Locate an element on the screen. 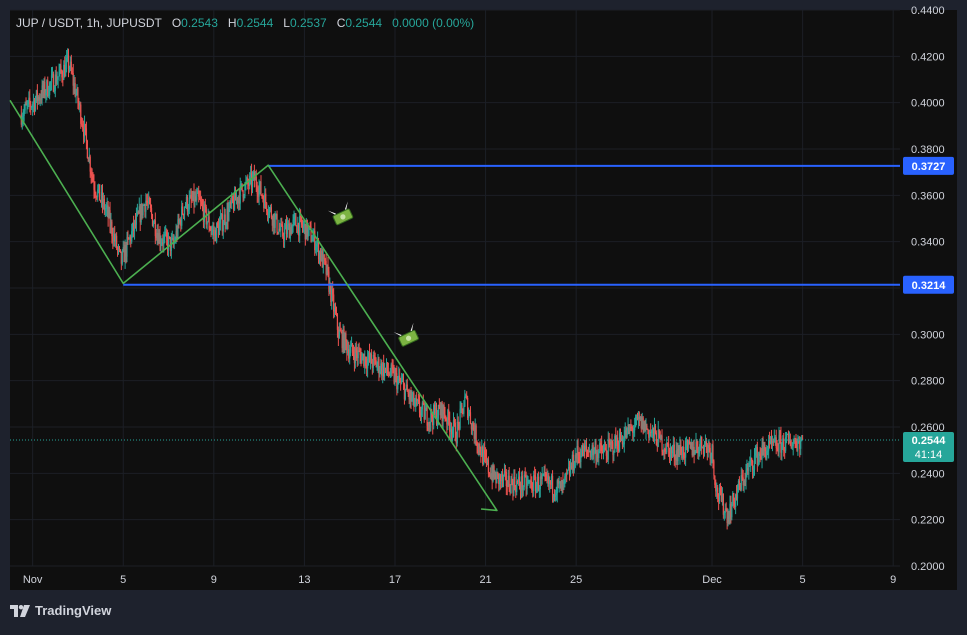 Image resolution: width=967 pixels, height=635 pixels. y-tick-label: 0.3600 is located at coordinates (928, 196).